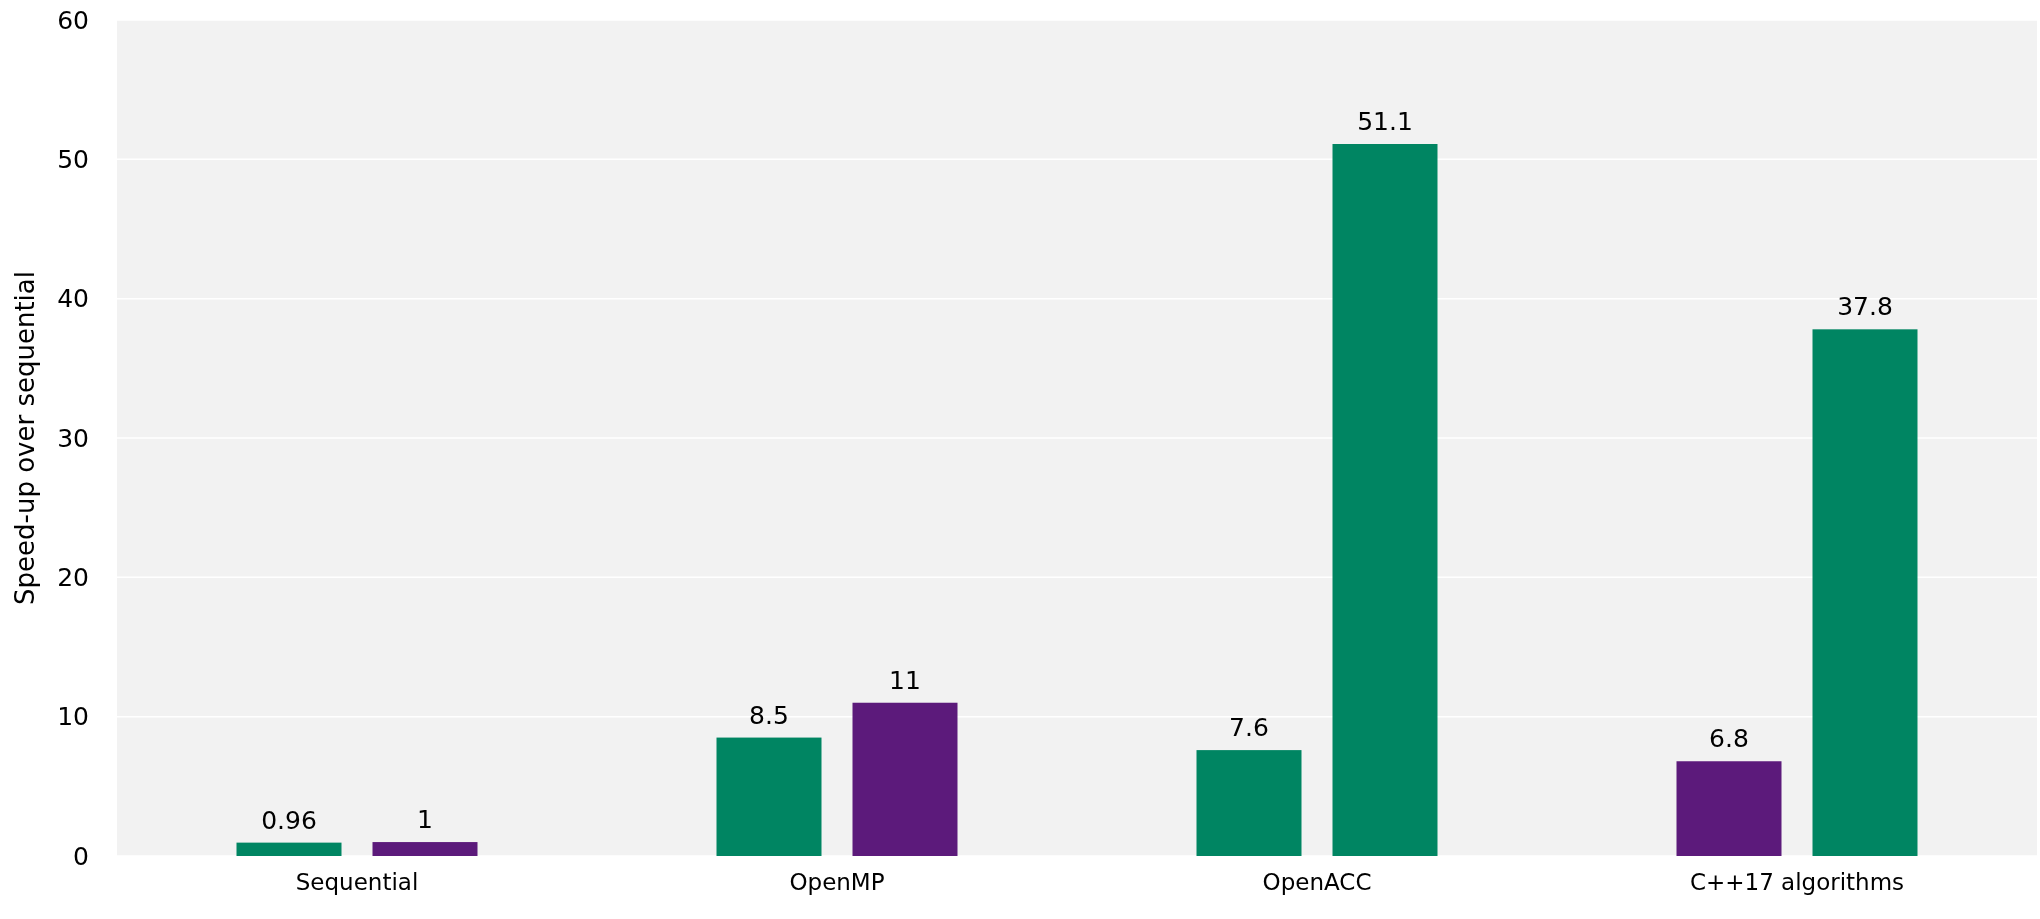  What do you see at coordinates (73, 577) in the screenshot?
I see `y-tick-label: 20` at bounding box center [73, 577].